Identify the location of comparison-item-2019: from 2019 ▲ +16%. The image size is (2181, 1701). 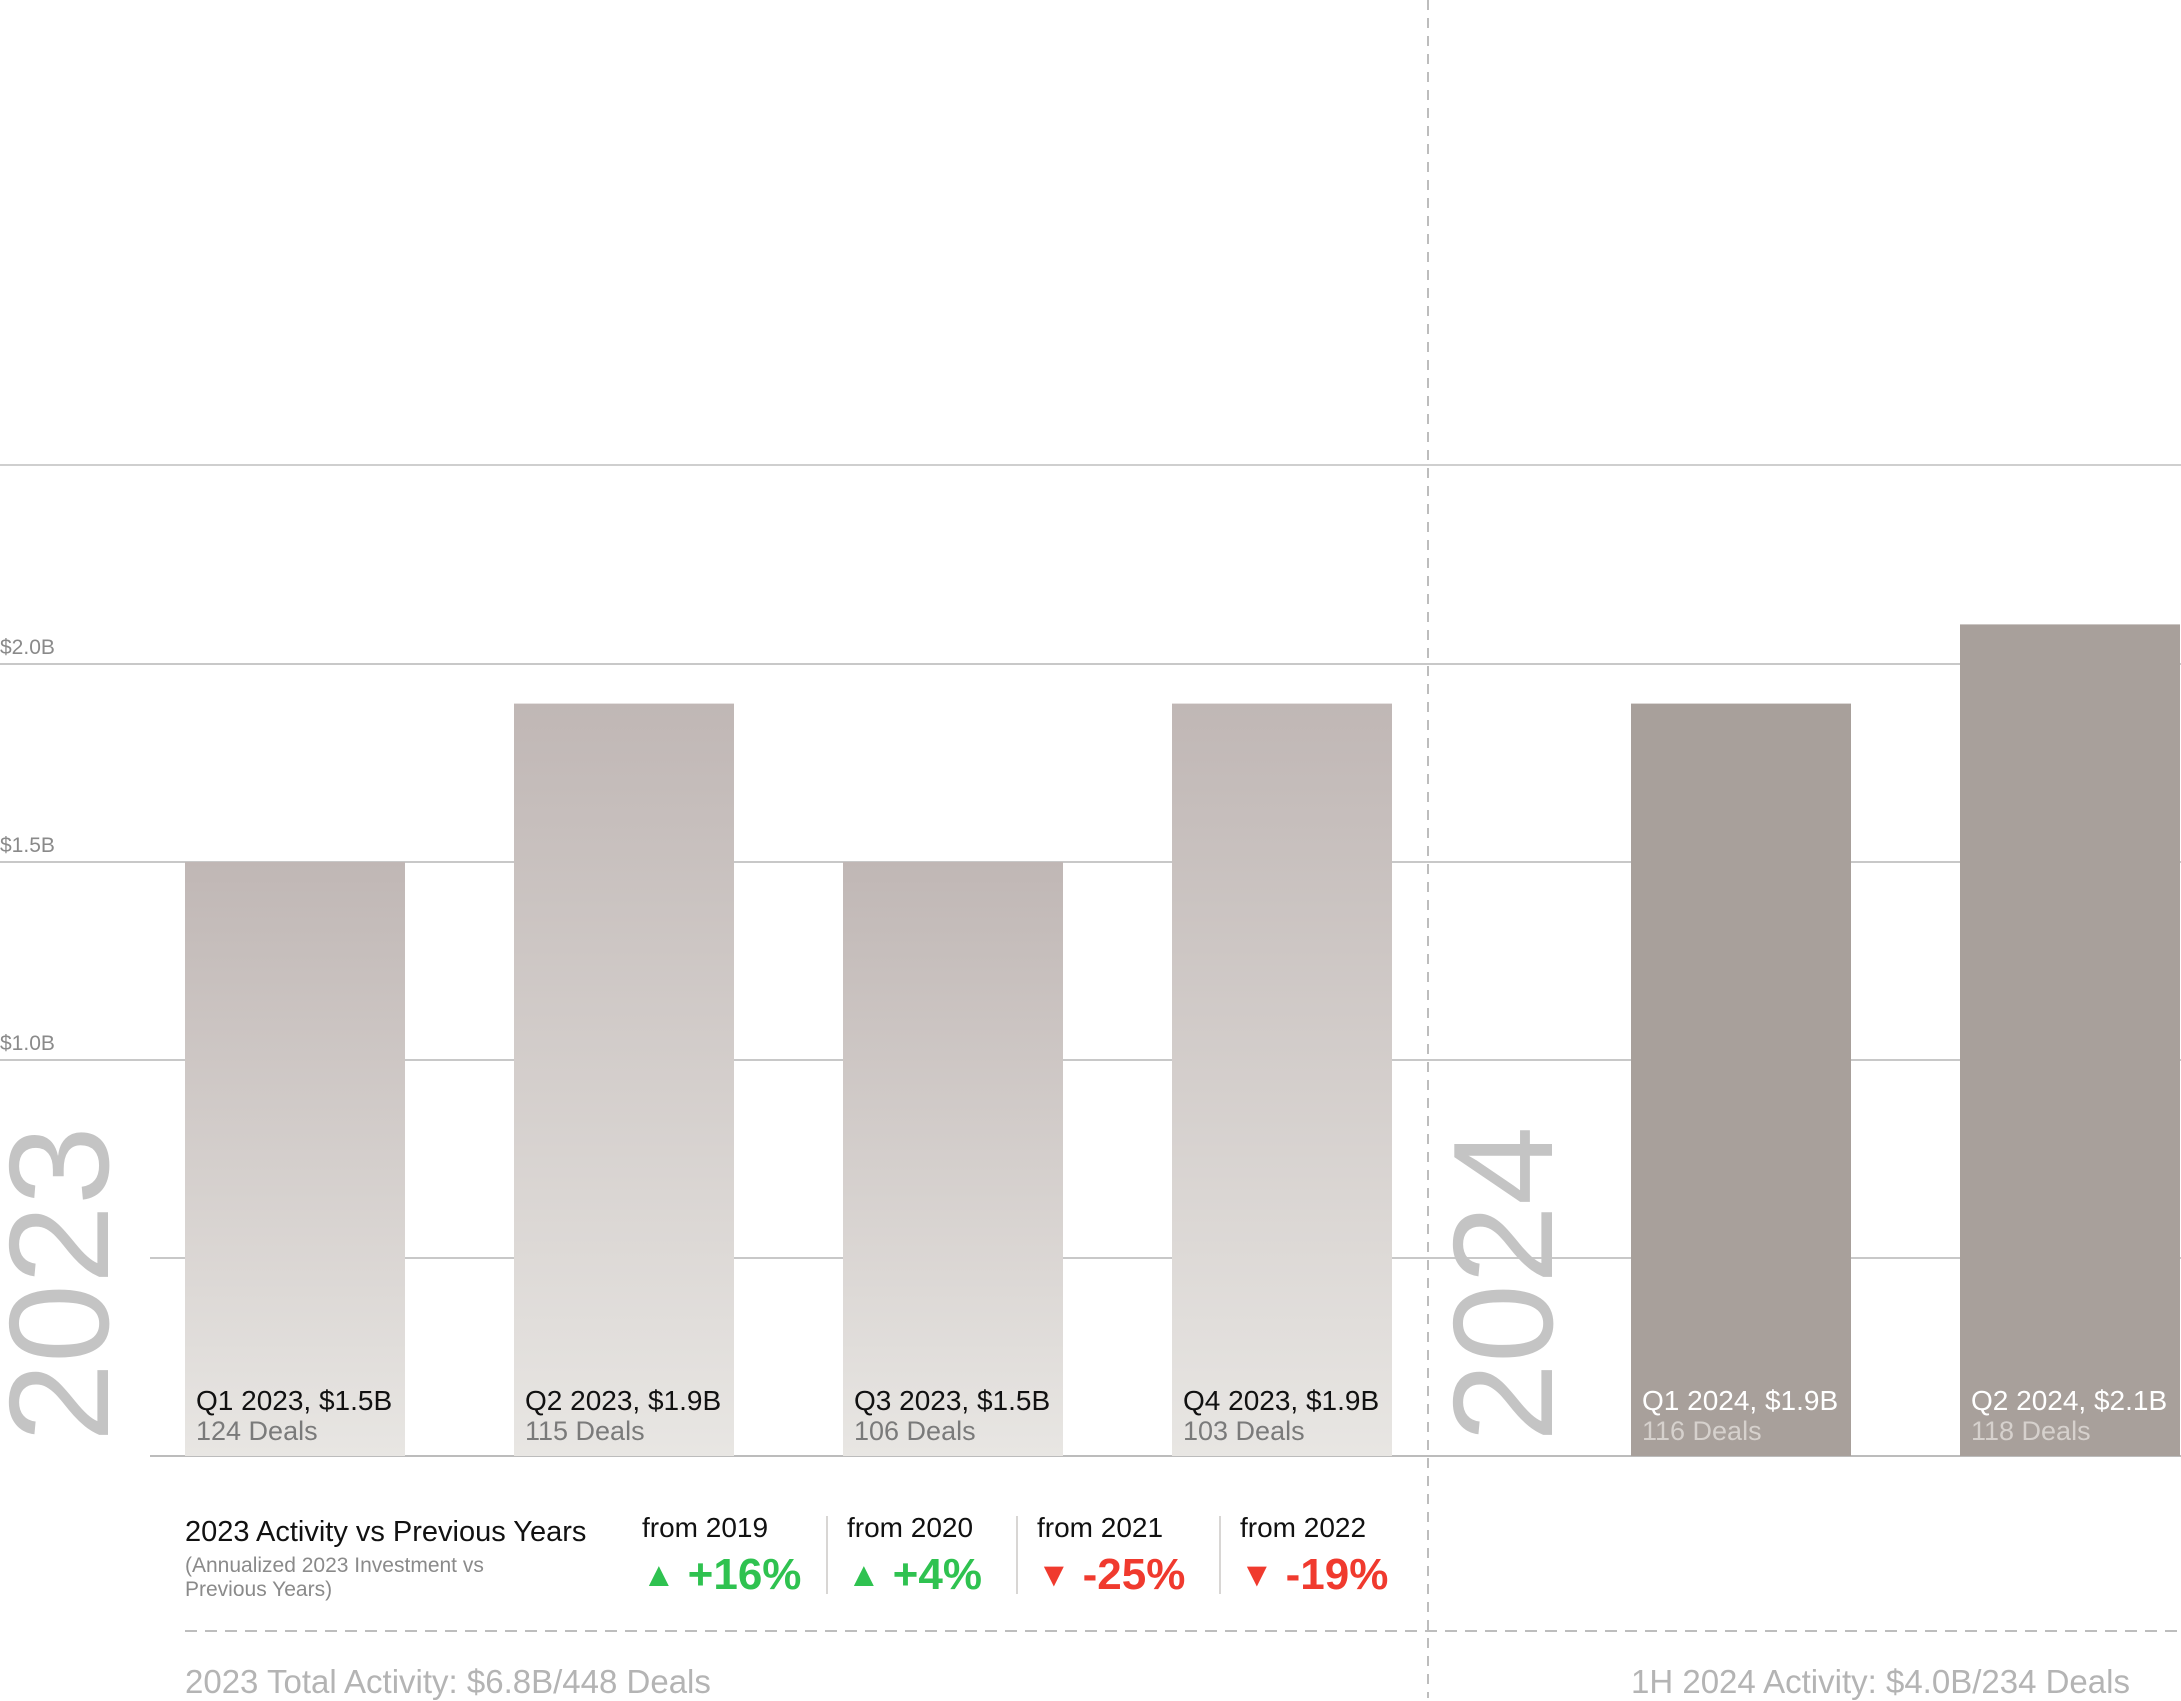
(721, 1556).